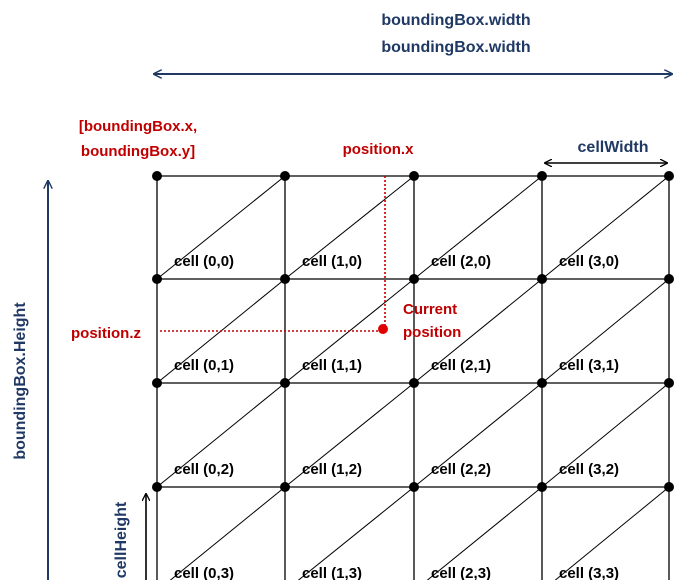  Describe the element at coordinates (613, 147) in the screenshot. I see `cell-width-label: cellWidth` at that location.